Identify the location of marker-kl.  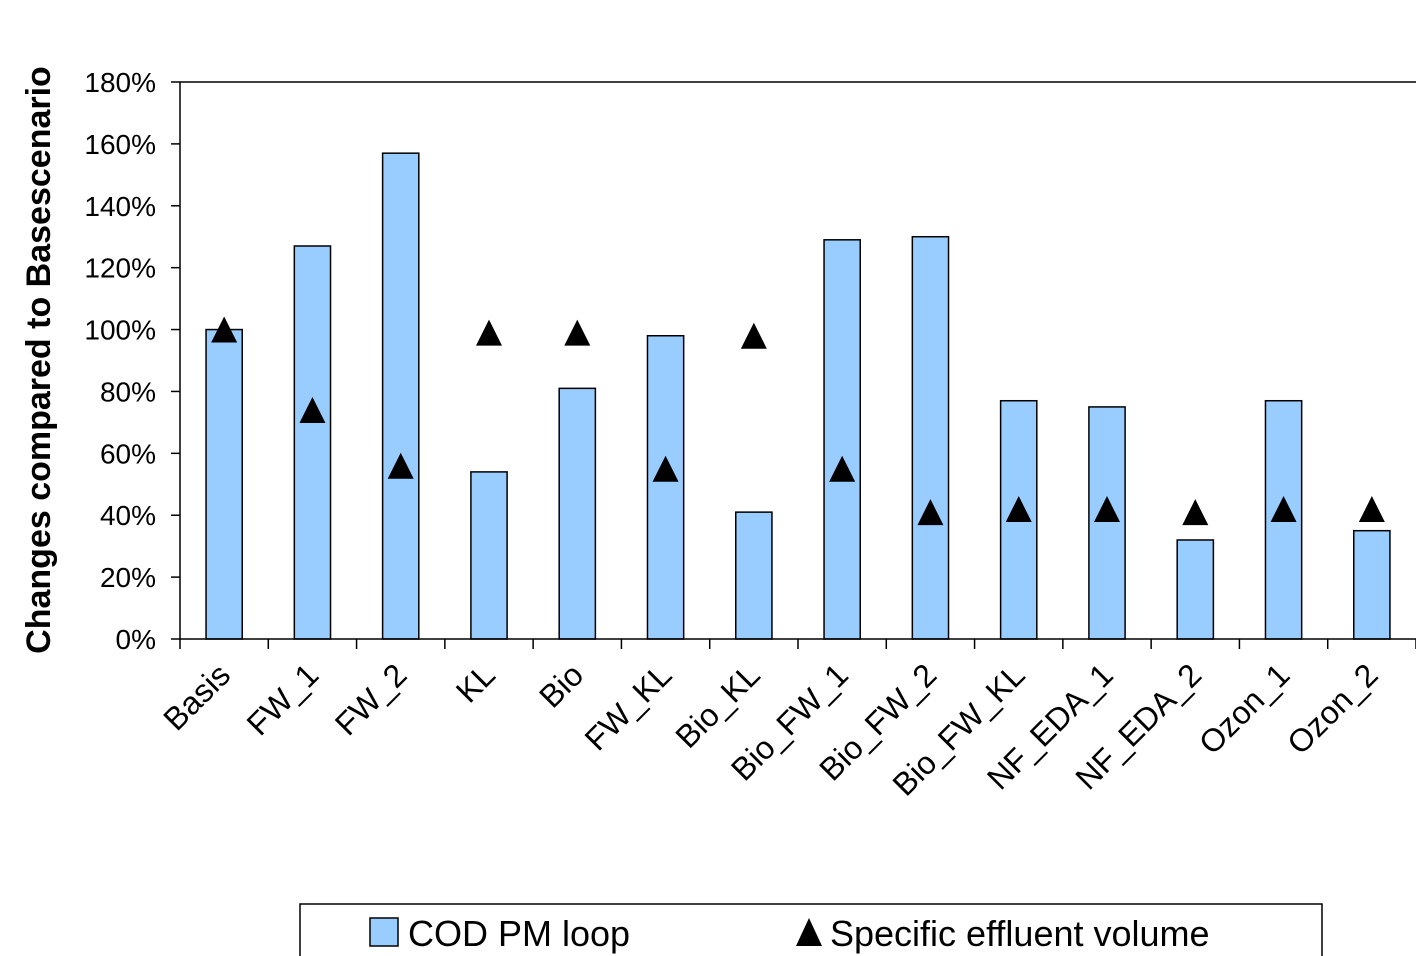
(489, 332).